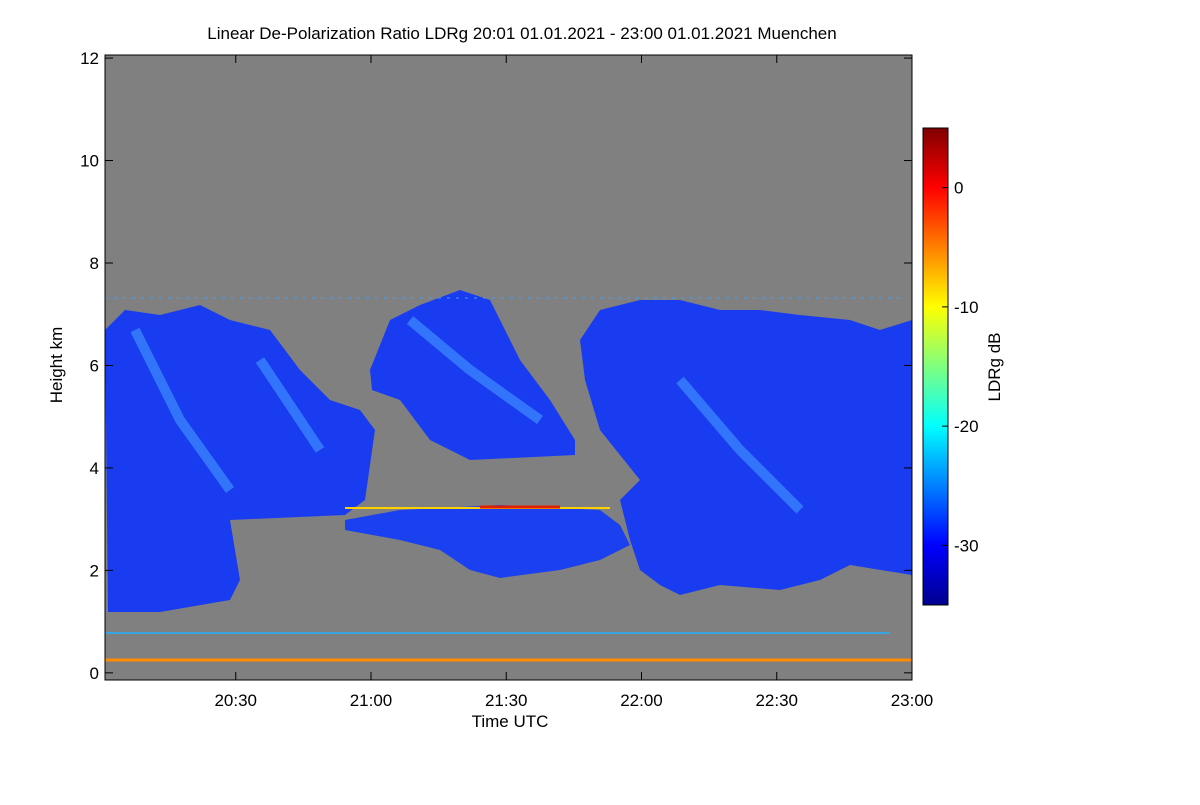  What do you see at coordinates (467, 415) in the screenshot?
I see `streaks` at bounding box center [467, 415].